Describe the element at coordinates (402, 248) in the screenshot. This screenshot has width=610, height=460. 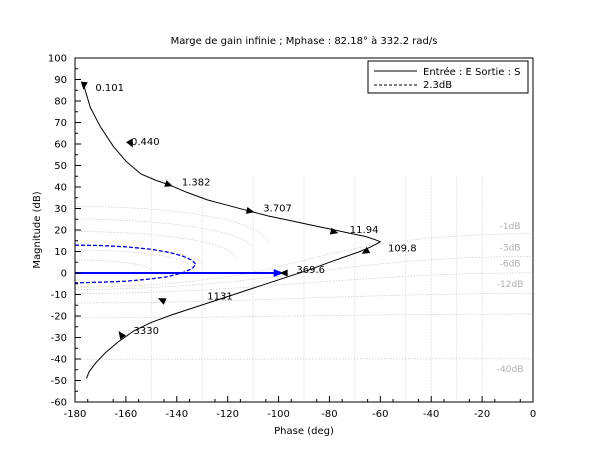
I see `frequency-label: 109.8` at that location.